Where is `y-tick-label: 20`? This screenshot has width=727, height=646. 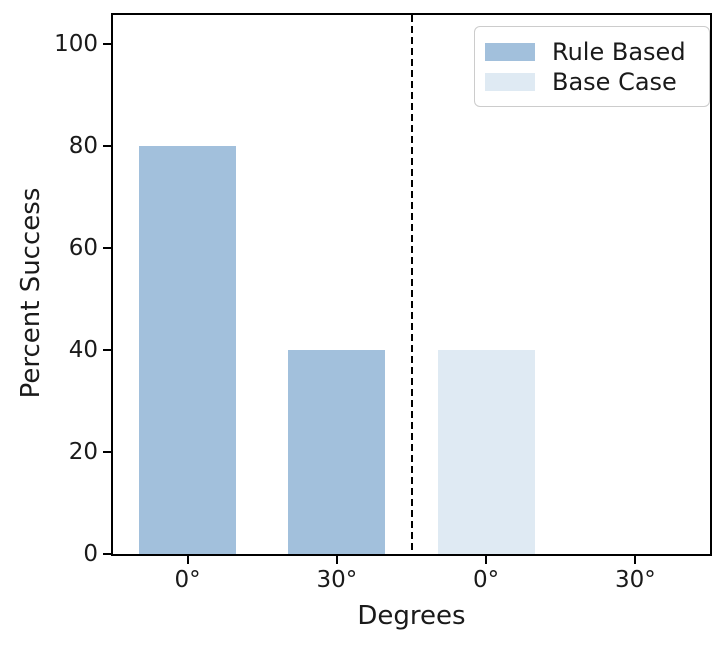
y-tick-label: 20 is located at coordinates (83, 452).